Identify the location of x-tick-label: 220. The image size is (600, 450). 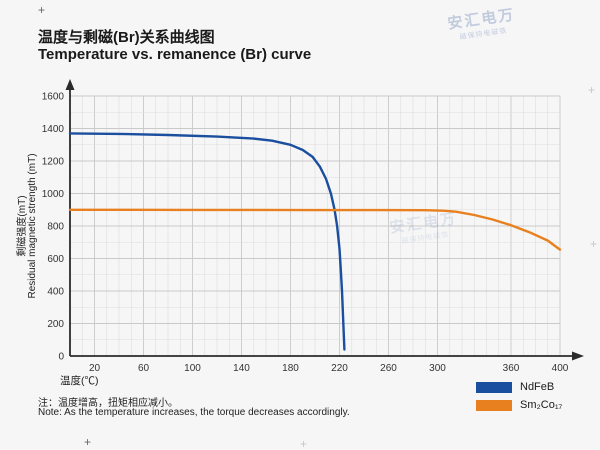
(339, 368).